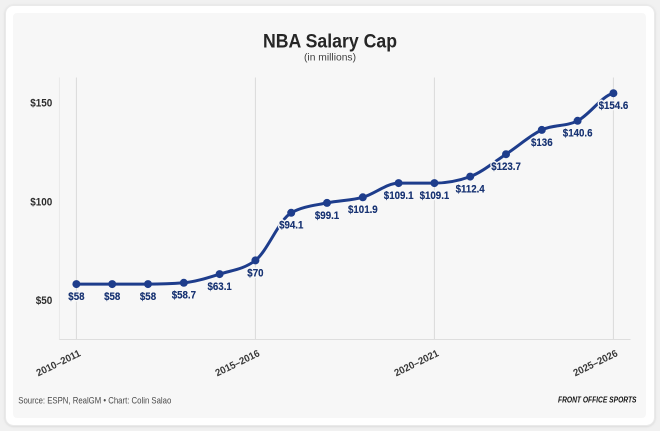 The height and width of the screenshot is (431, 660). What do you see at coordinates (330, 41) in the screenshot?
I see `svg-text: NBA Salary Cap` at bounding box center [330, 41].